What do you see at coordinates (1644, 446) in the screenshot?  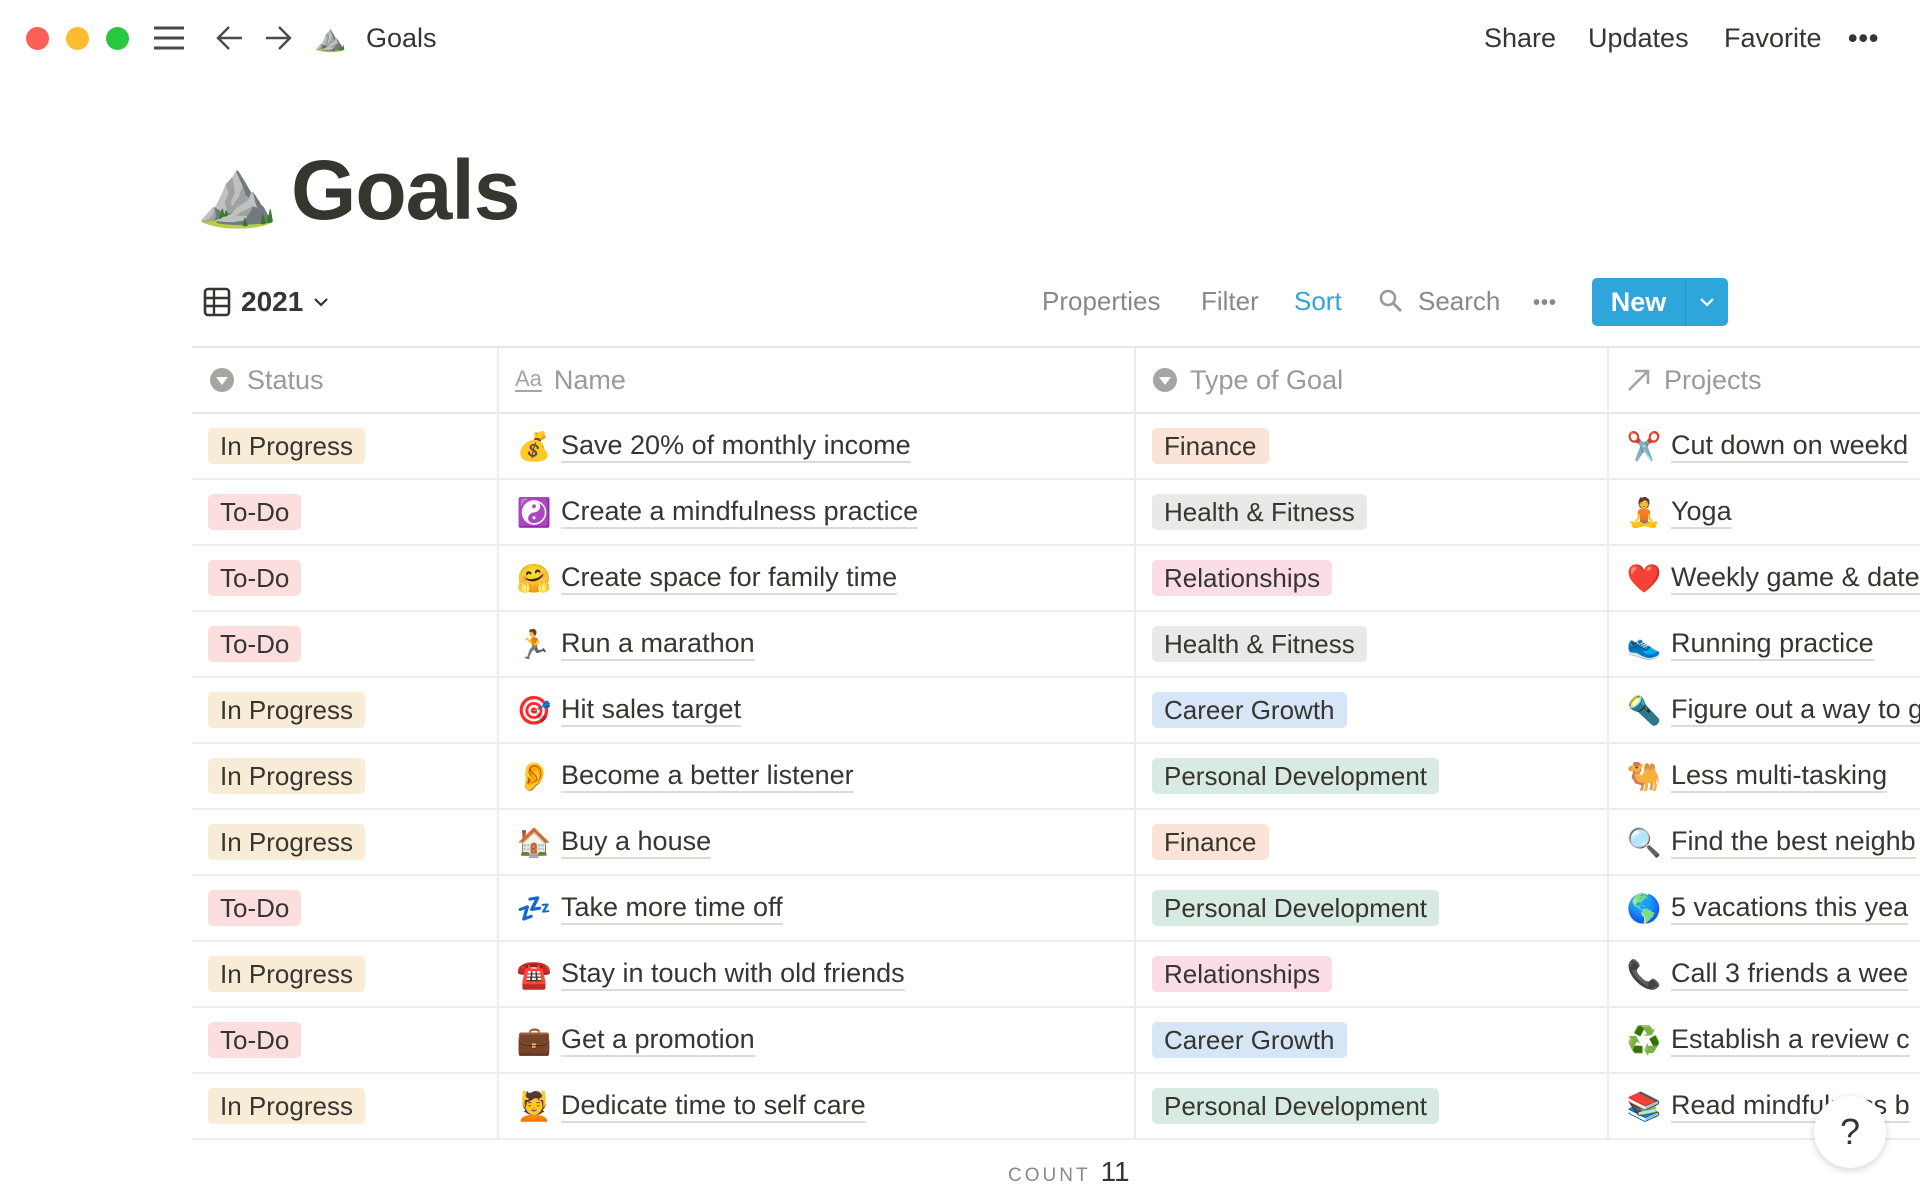 I see `project-emoji-icon: ✂️` at bounding box center [1644, 446].